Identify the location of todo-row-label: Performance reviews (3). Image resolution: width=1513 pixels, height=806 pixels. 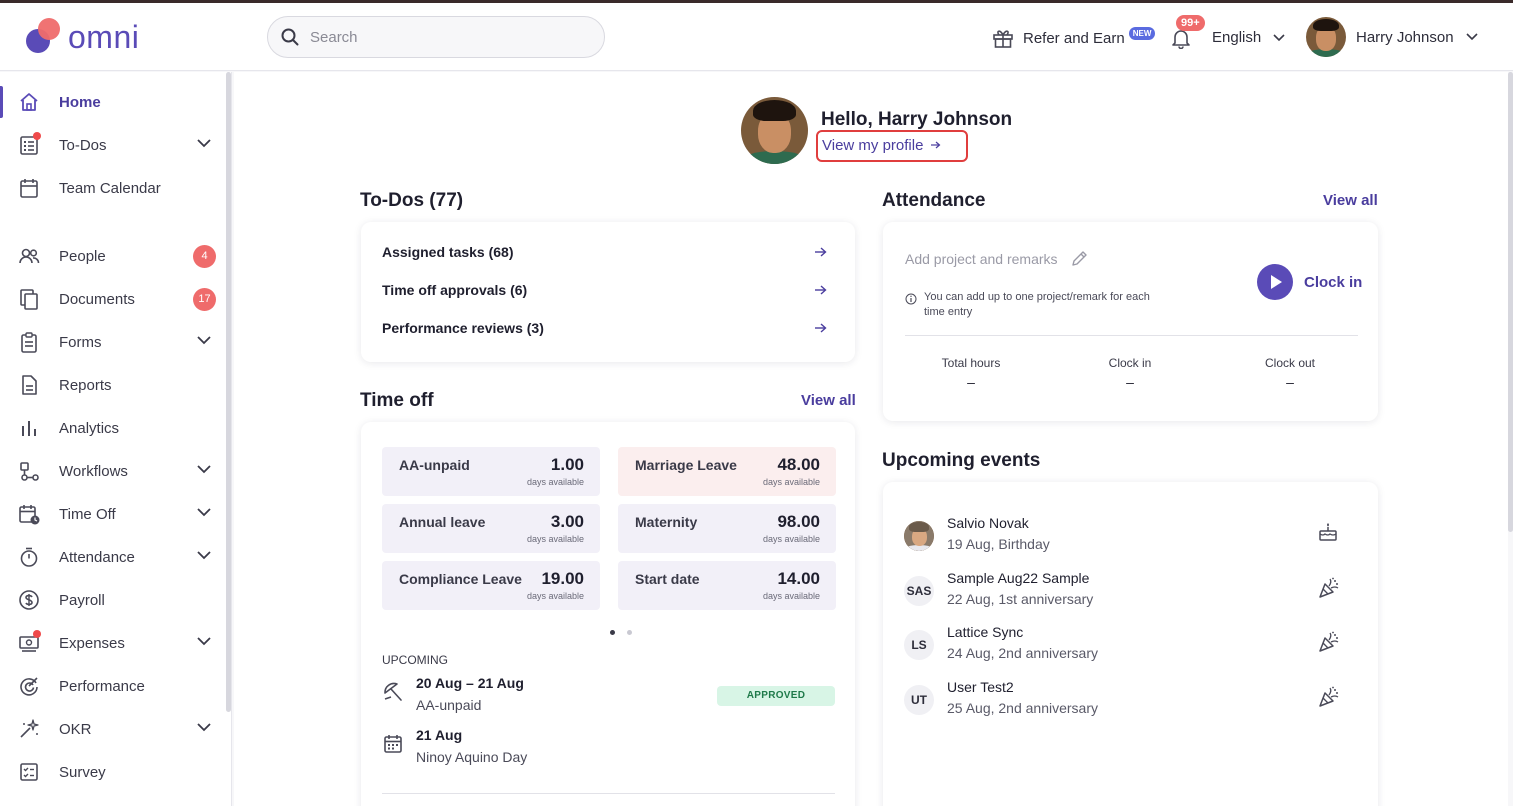
(463, 328).